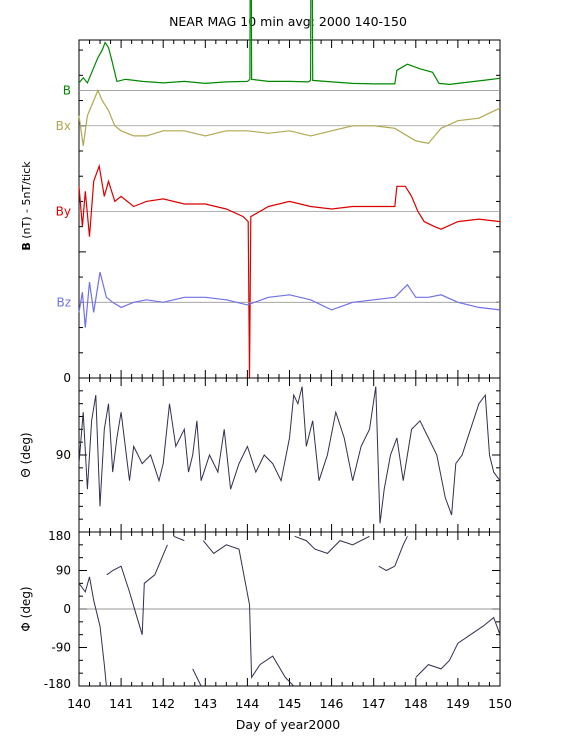 The width and height of the screenshot is (561, 739). Describe the element at coordinates (458, 703) in the screenshot. I see `x-tick-label: 149` at that location.